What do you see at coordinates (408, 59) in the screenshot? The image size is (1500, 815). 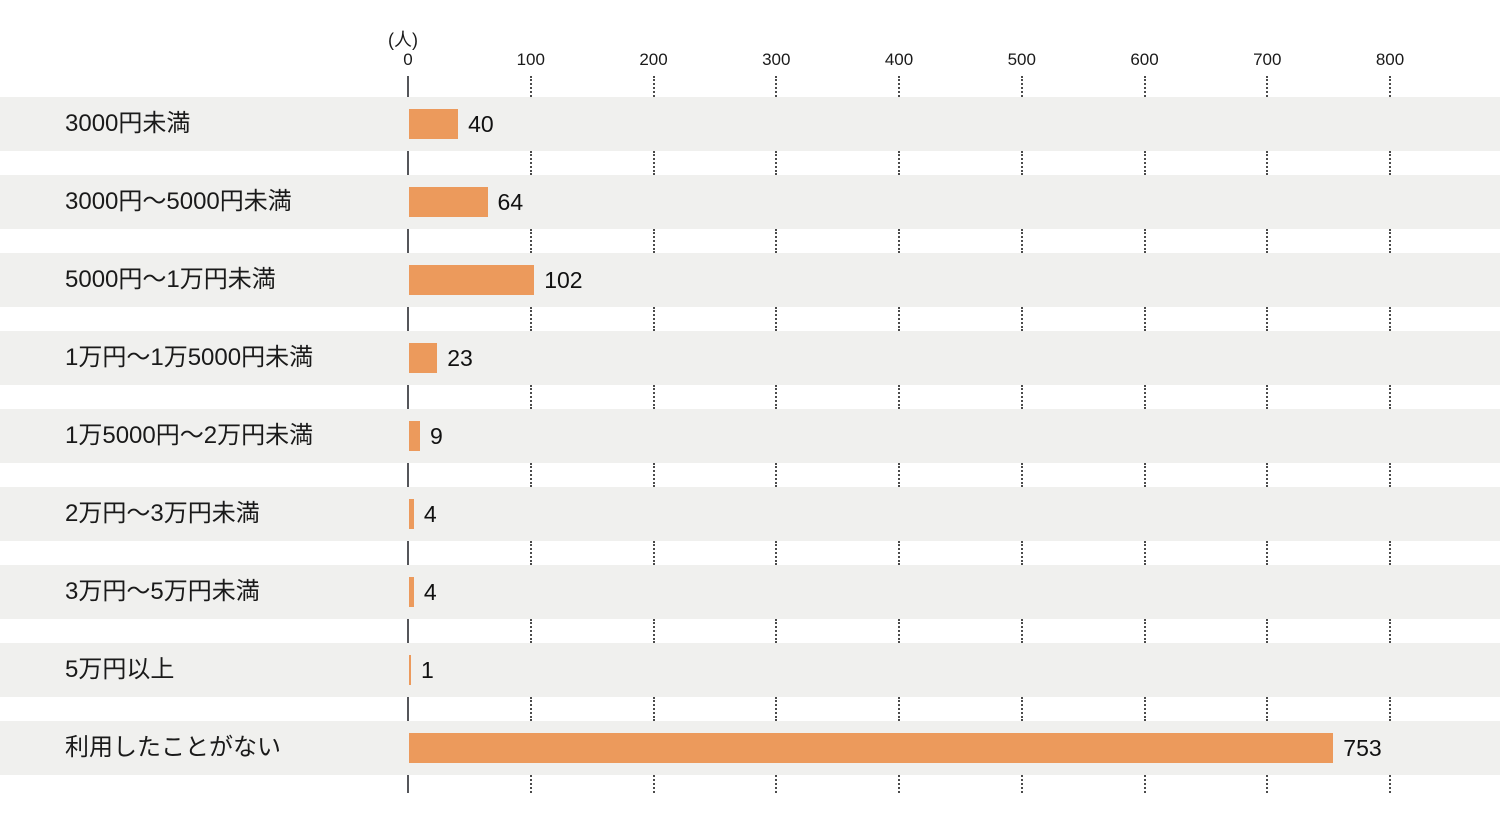 I see `x-tick-label: 0` at bounding box center [408, 59].